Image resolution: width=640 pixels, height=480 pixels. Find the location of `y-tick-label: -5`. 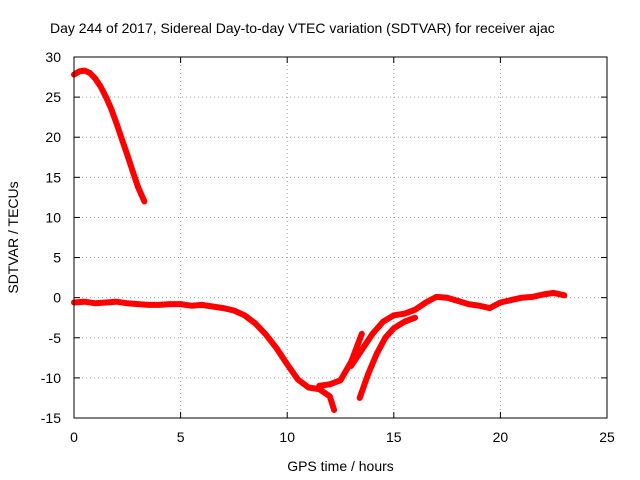

y-tick-label: -5 is located at coordinates (55, 338).